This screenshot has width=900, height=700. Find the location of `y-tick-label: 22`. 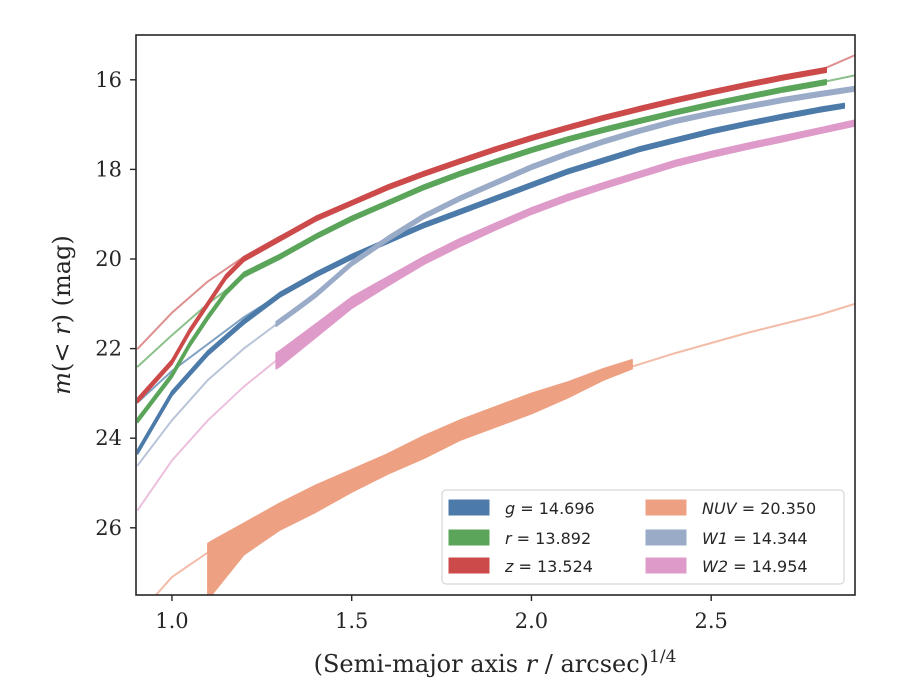

y-tick-label: 22 is located at coordinates (108, 349).